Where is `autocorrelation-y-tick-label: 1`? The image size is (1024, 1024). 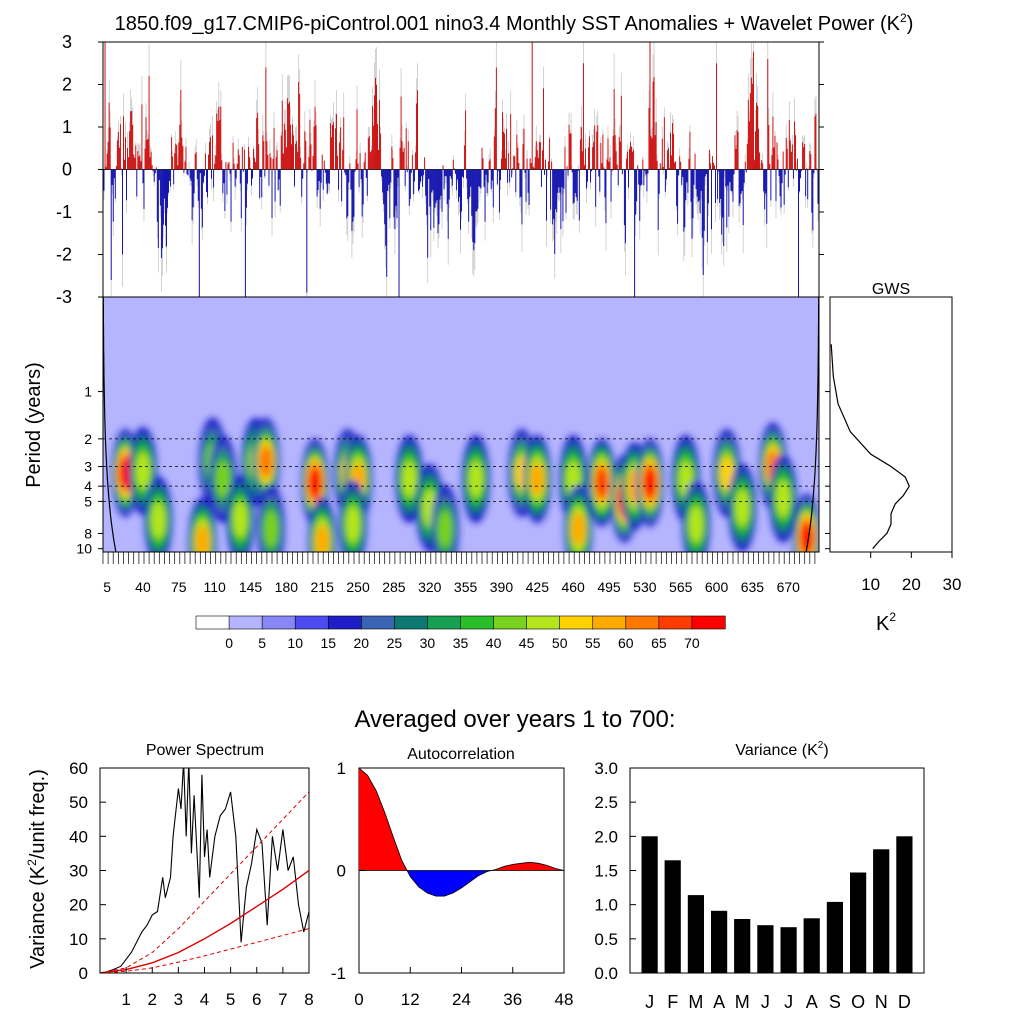
autocorrelation-y-tick-label: 1 is located at coordinates (341, 768).